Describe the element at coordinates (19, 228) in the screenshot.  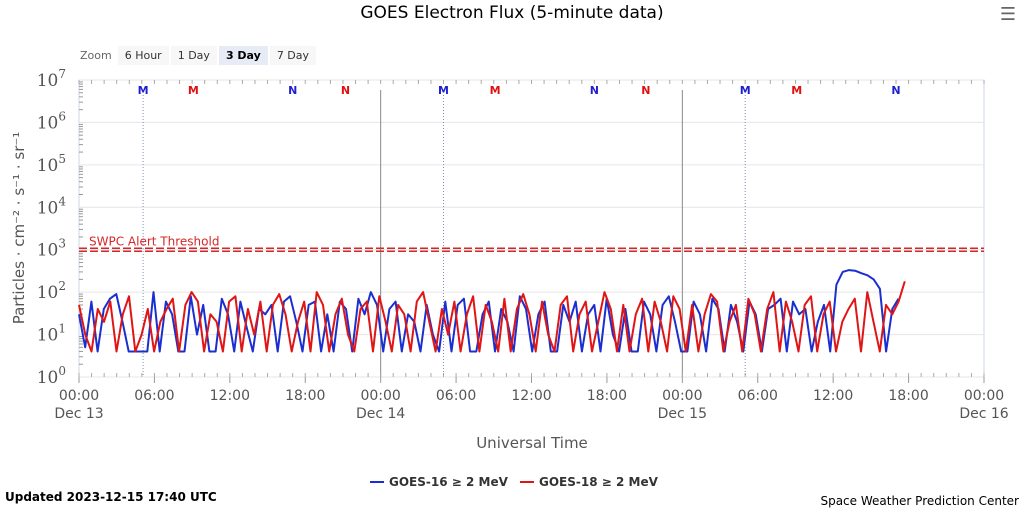
I see `y-axis-title: Particles · cm⁻² · s⁻¹ · sr⁻¹` at that location.